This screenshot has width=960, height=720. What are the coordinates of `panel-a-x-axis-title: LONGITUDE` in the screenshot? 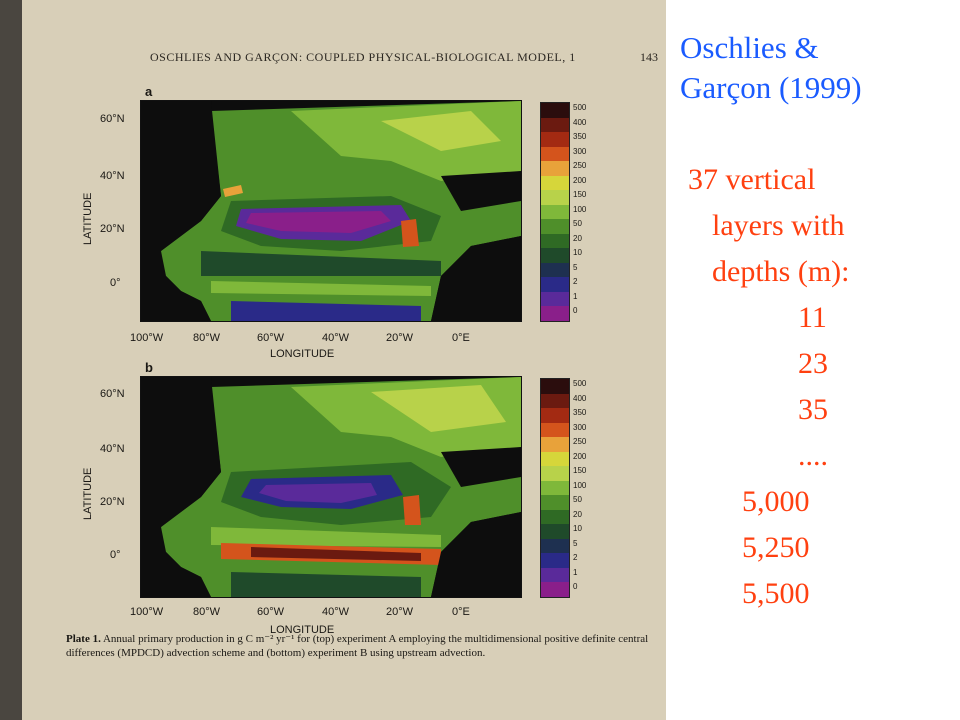 It's located at (302, 354).